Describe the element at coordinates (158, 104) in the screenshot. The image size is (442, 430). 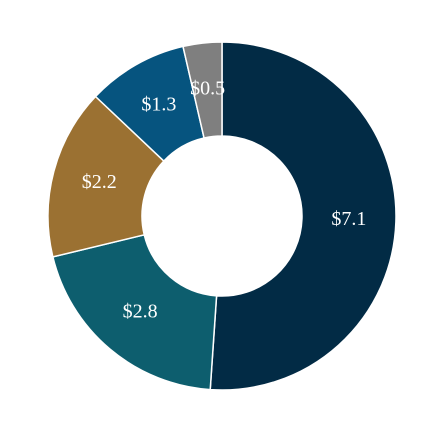
I see `data-label: $1.3` at that location.